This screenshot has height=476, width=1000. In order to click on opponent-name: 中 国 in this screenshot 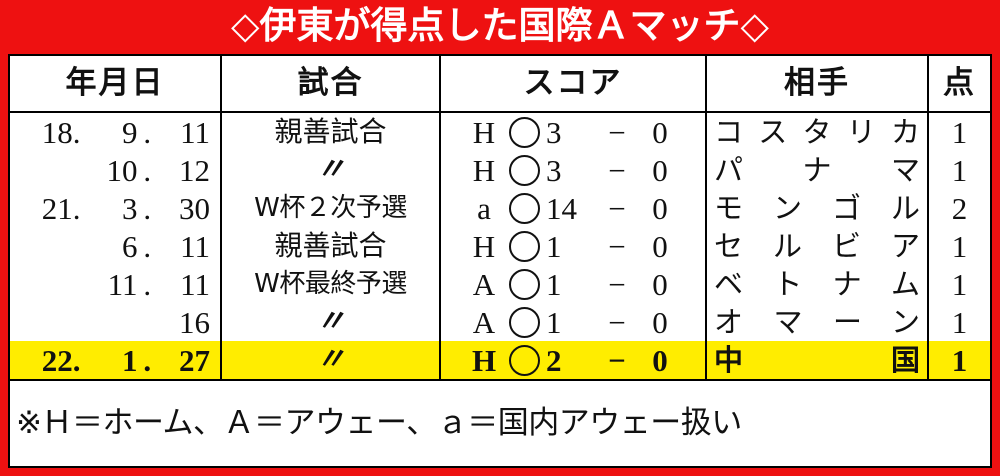, I will do `click(817, 359)`.